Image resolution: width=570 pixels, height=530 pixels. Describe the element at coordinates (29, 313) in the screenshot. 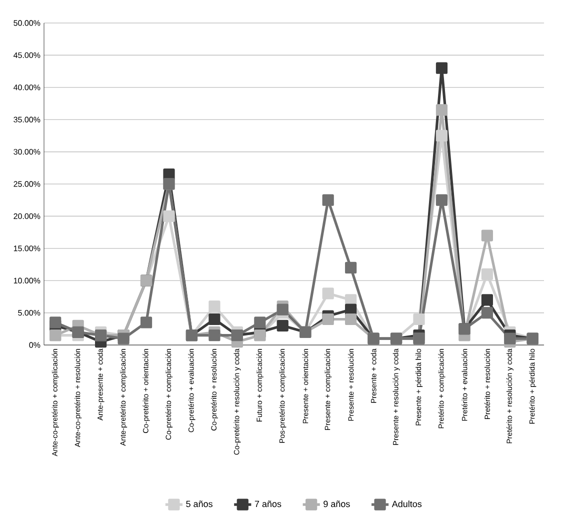

I see `y-tick-label: 5.00%` at that location.